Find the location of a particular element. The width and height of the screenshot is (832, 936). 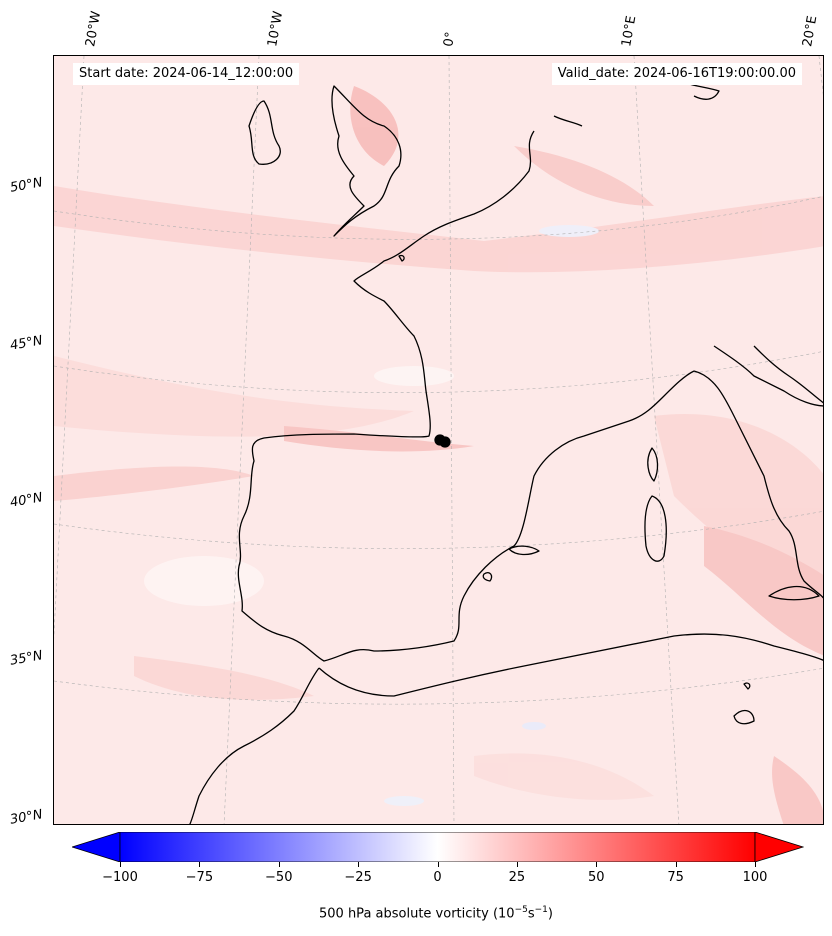

lon-label-10e: 10°E is located at coordinates (629, 31).